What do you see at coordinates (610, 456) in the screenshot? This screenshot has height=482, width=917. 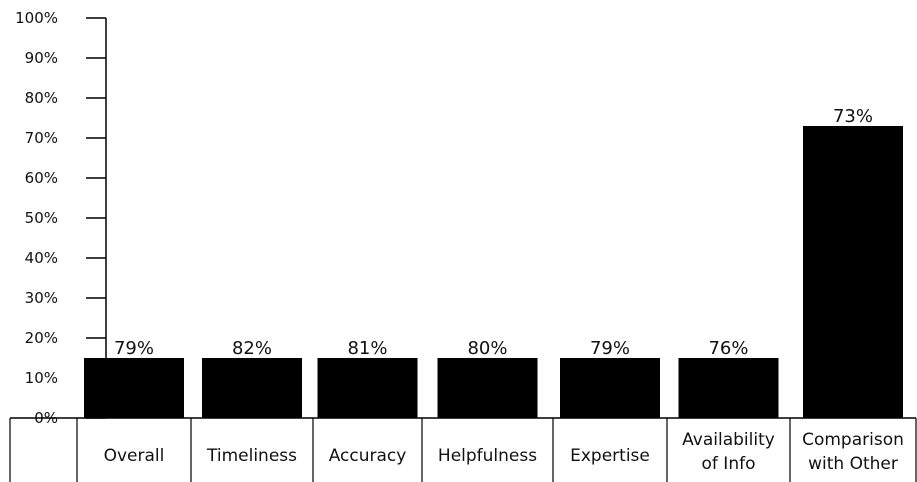 I see `category-label: Expertise` at bounding box center [610, 456].